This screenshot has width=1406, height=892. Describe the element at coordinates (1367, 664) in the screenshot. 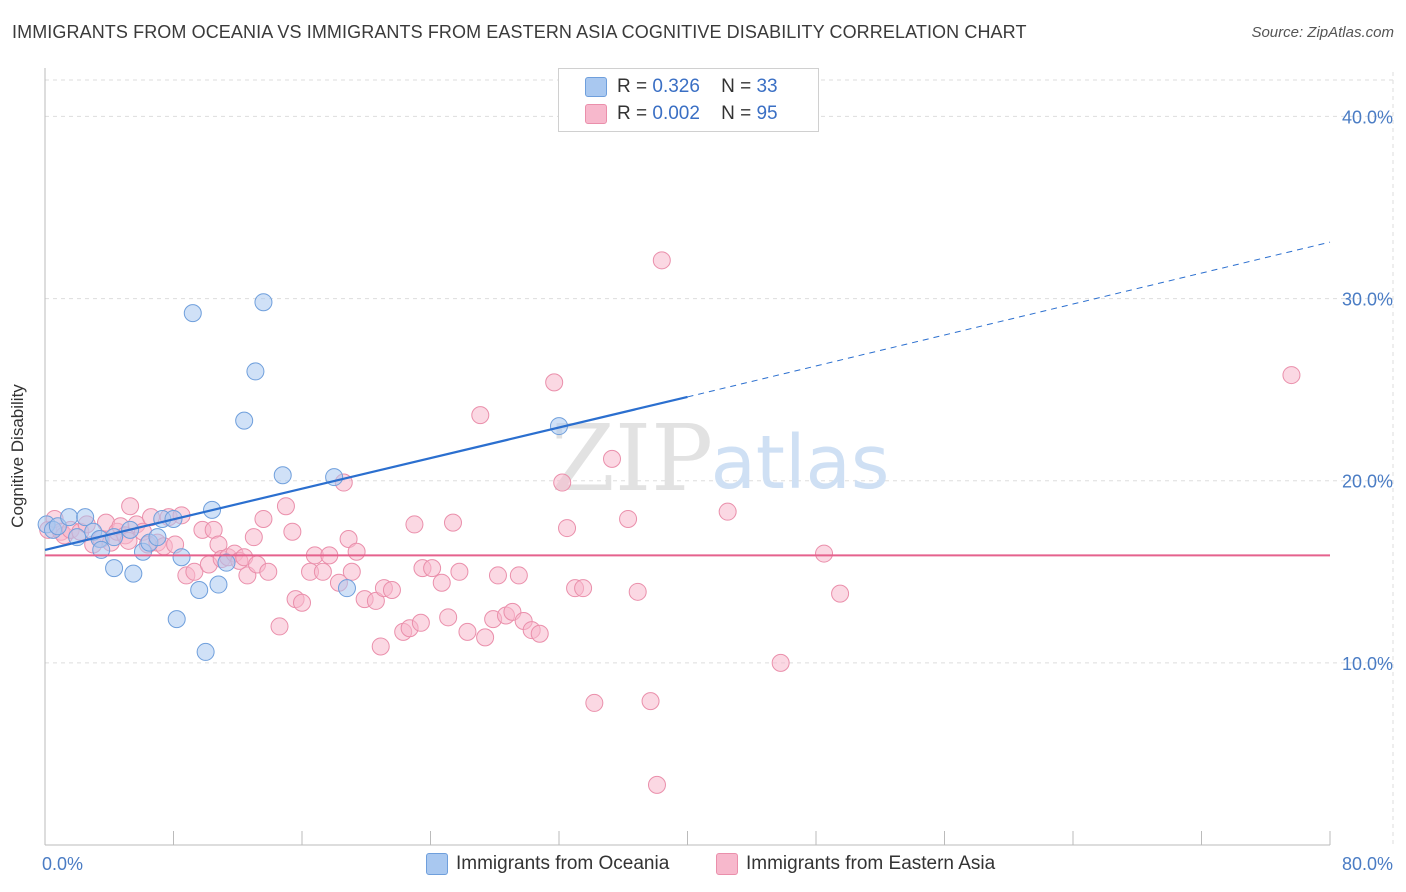

I see `y-tick-label: 10.0%` at that location.